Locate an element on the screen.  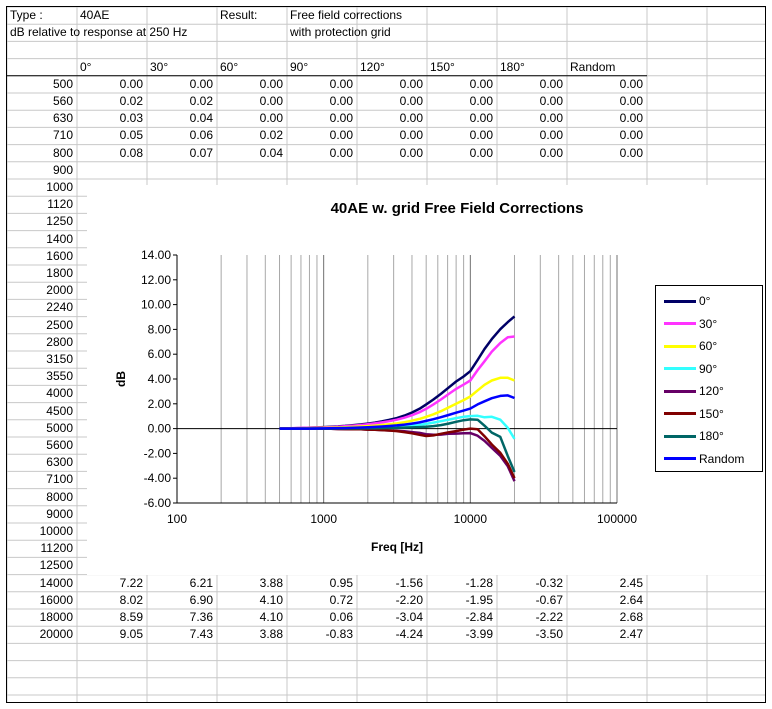
table-cell: -2.22 is located at coordinates (549, 617).